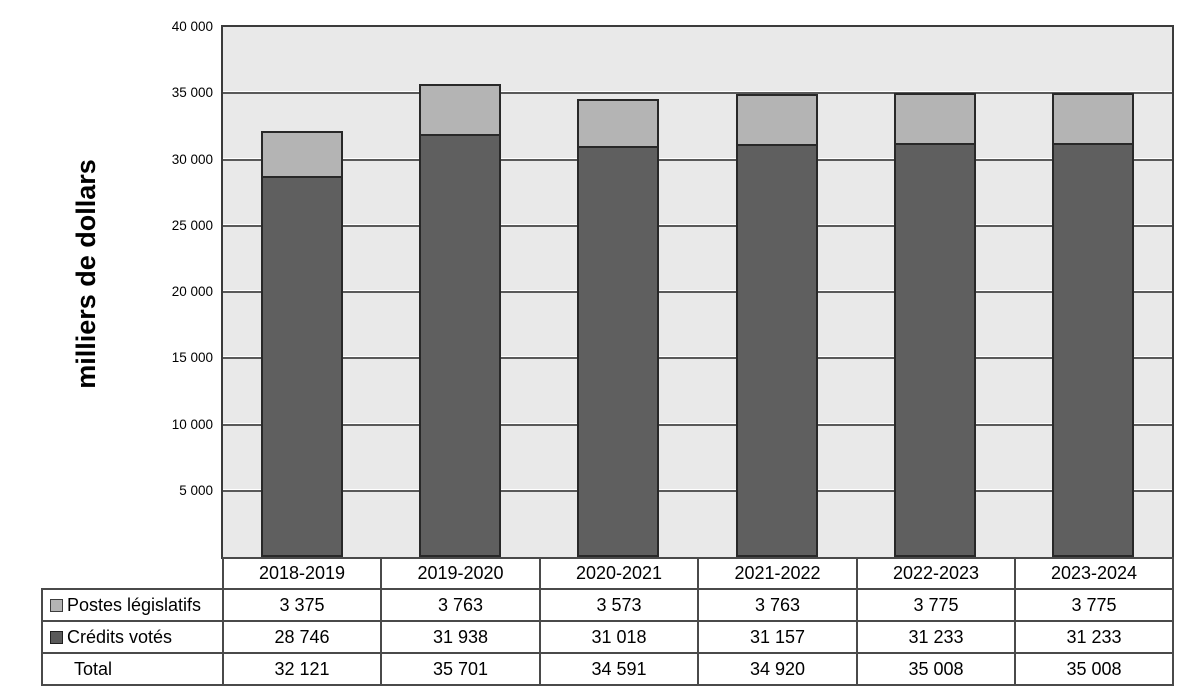  What do you see at coordinates (132, 669) in the screenshot?
I see `table-row-label: Total` at bounding box center [132, 669].